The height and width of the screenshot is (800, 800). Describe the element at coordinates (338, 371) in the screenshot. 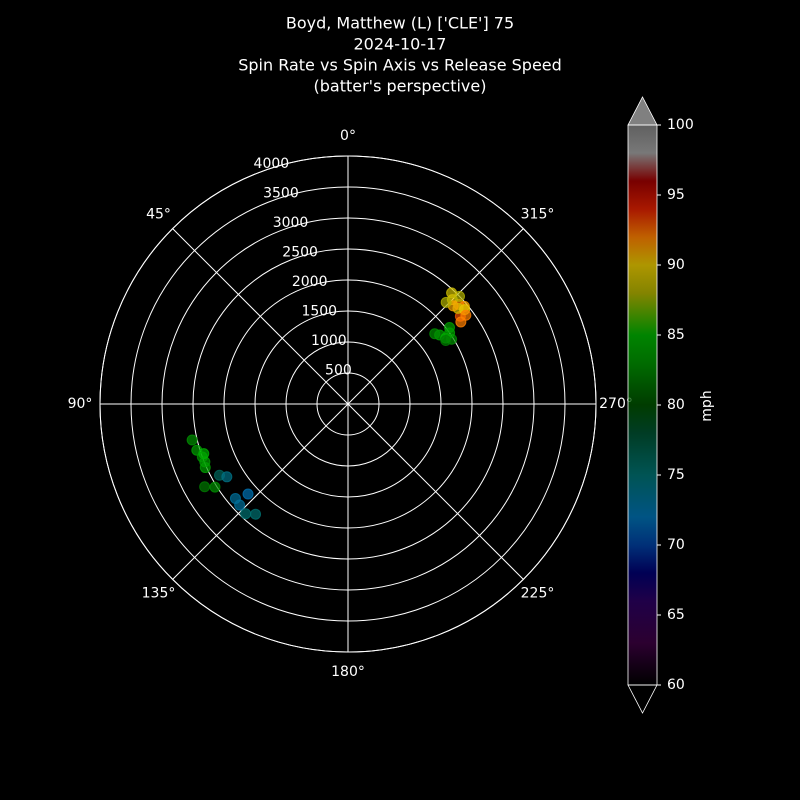

I see `r-tick-label: 500` at that location.